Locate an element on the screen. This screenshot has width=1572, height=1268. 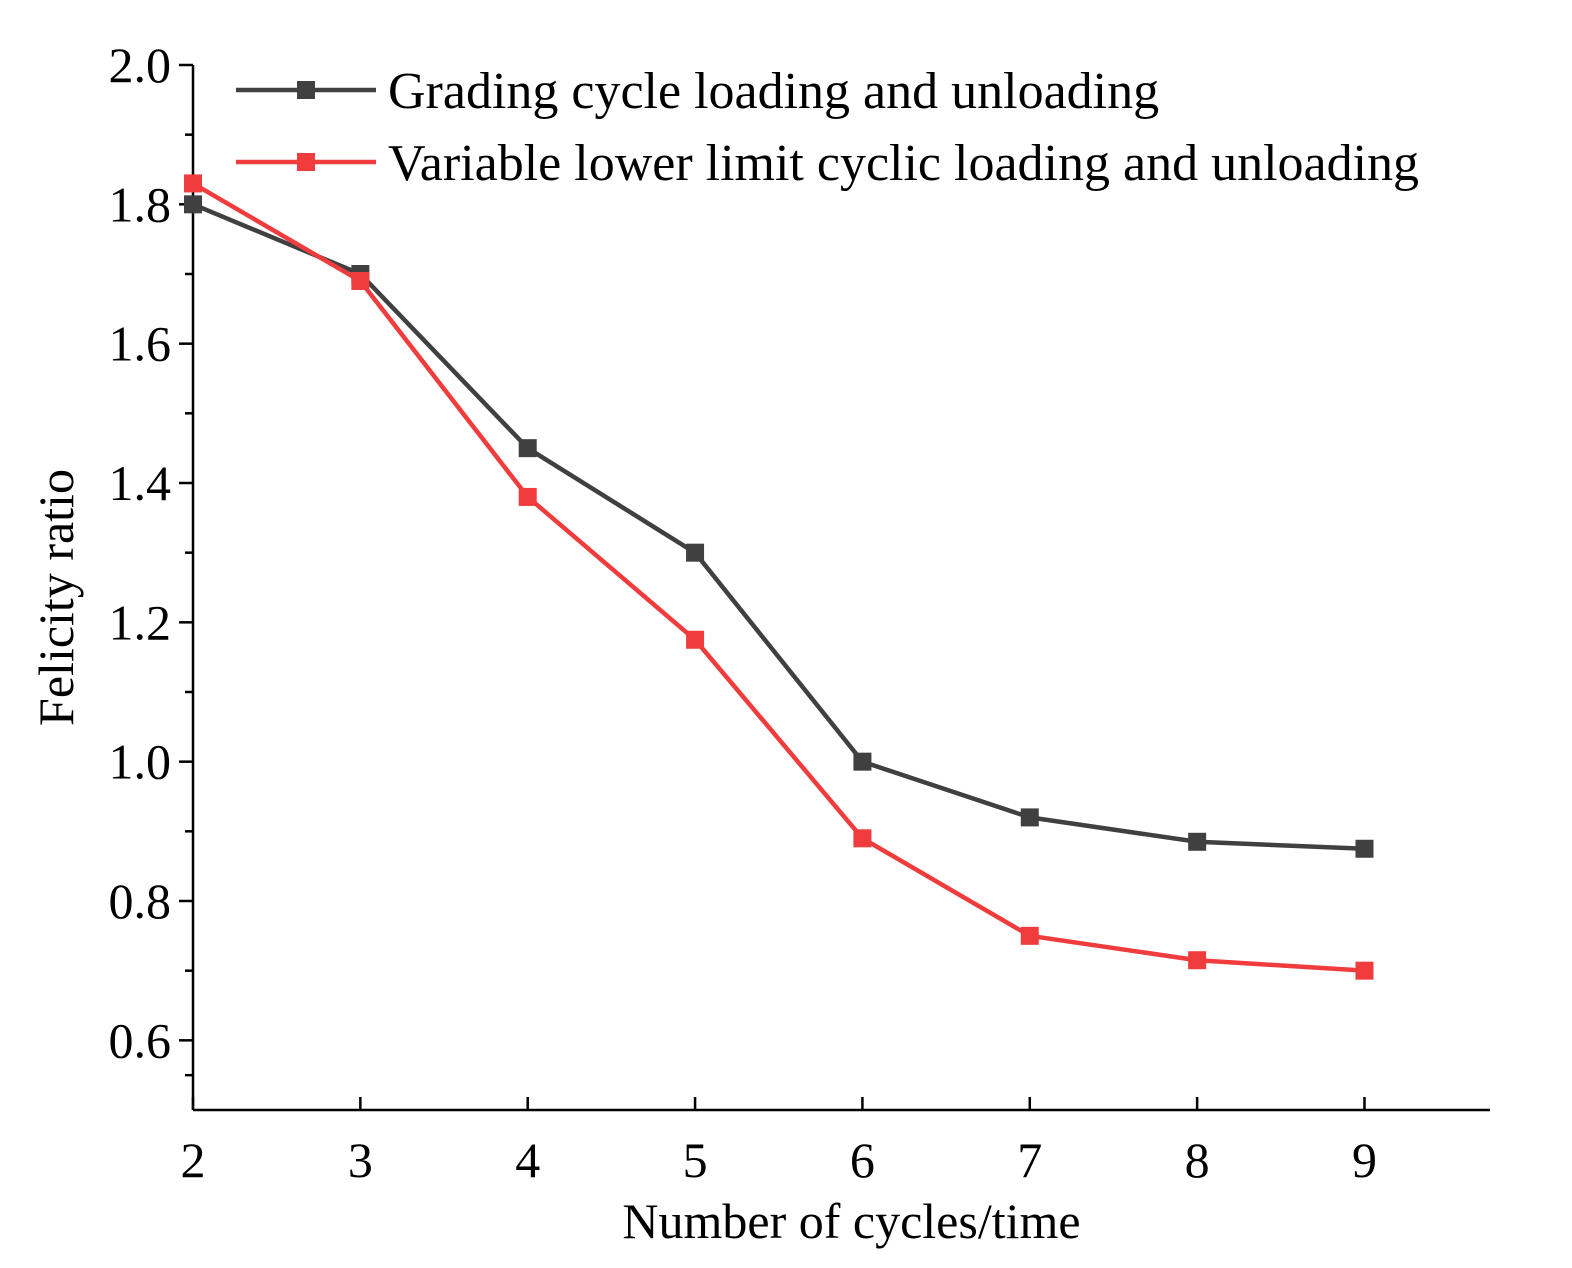
x-tick-label-7: 9 is located at coordinates (1364, 1160).